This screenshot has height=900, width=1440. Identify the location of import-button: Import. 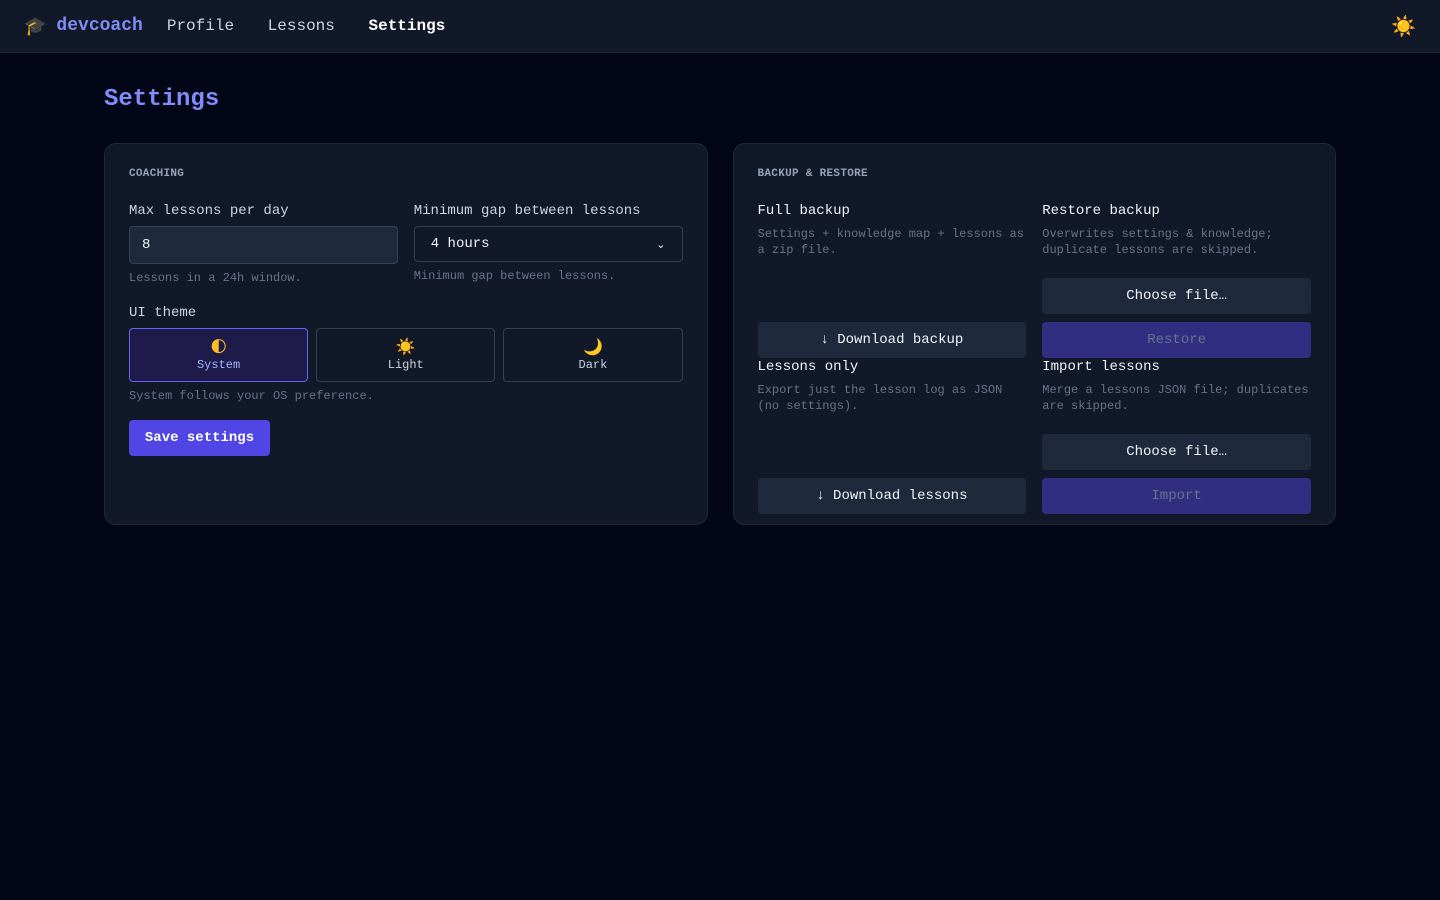
(1176, 496).